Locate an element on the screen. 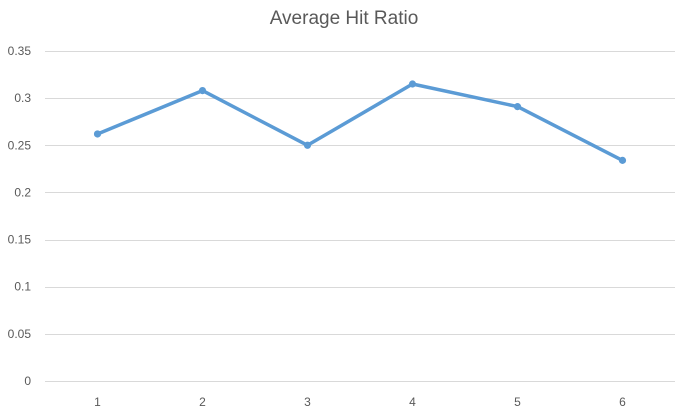  x-tick-label: 3 is located at coordinates (307, 402).